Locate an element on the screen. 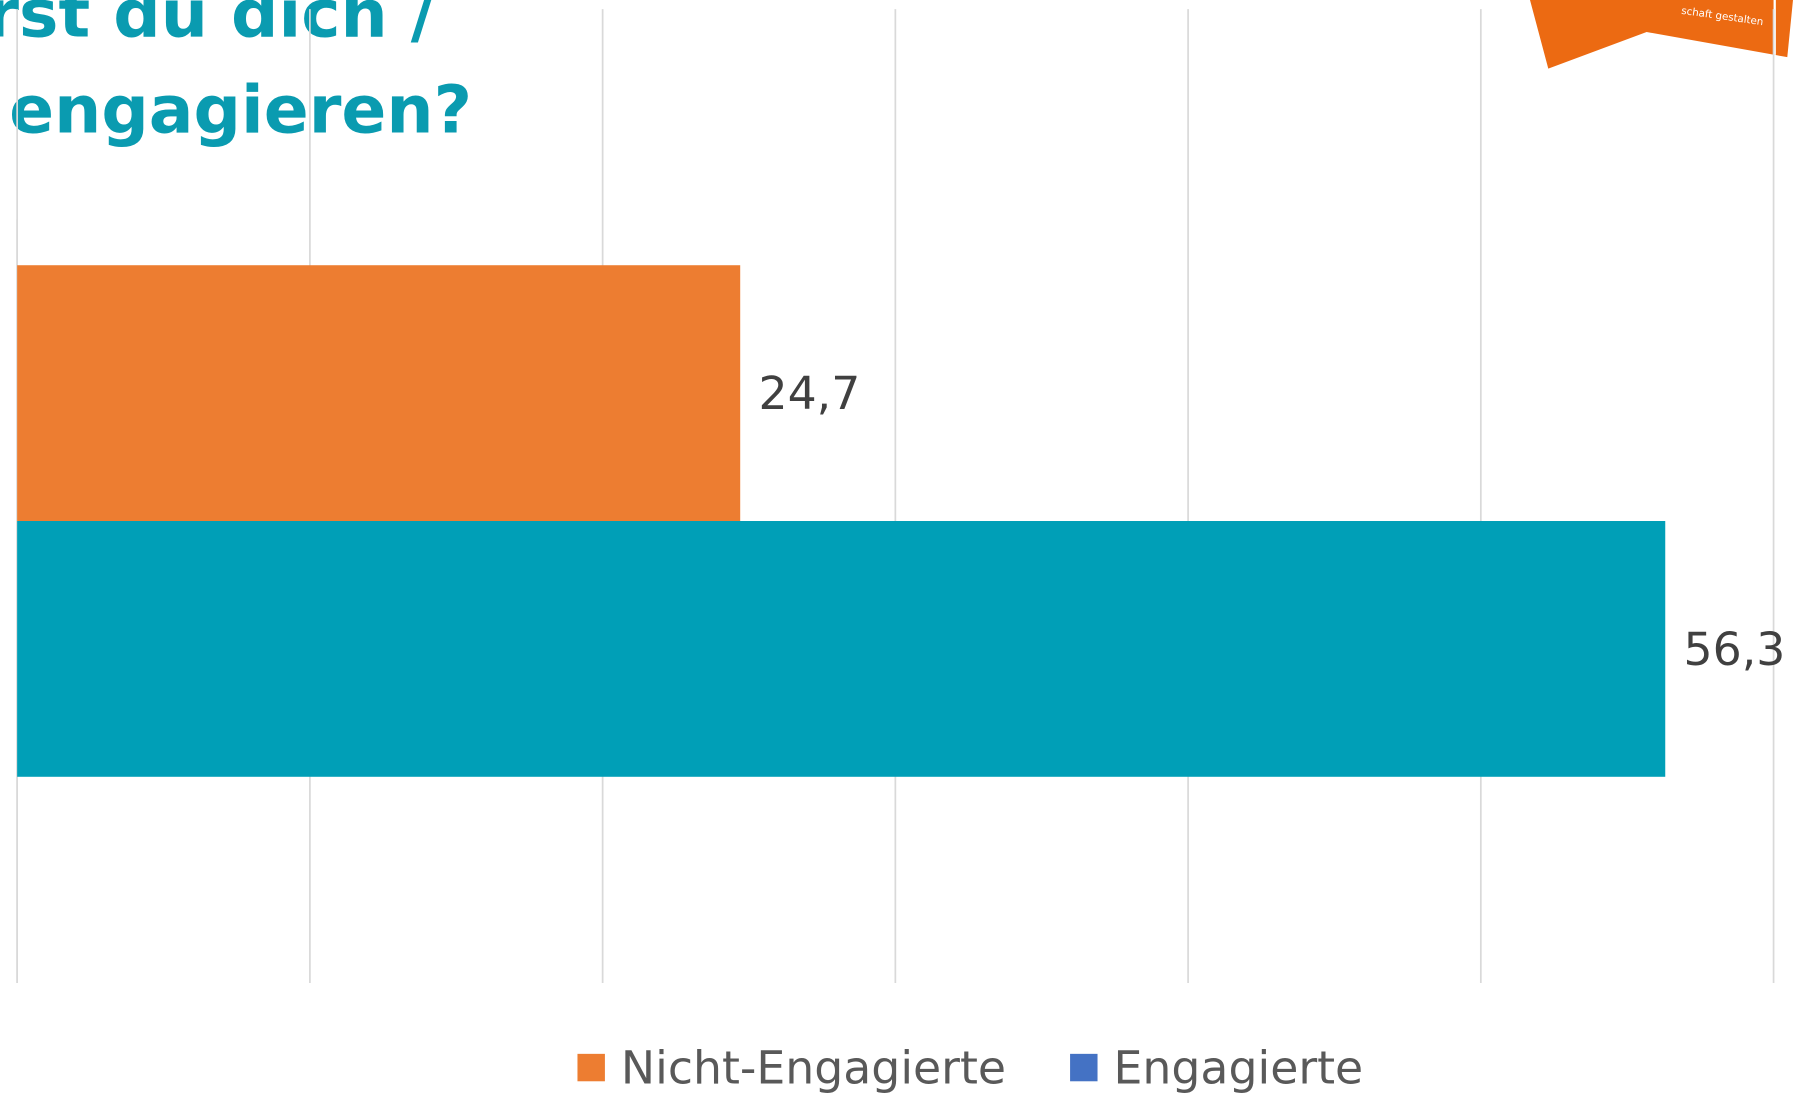  chart-title: rst du dich / is located at coordinates (218, 26).